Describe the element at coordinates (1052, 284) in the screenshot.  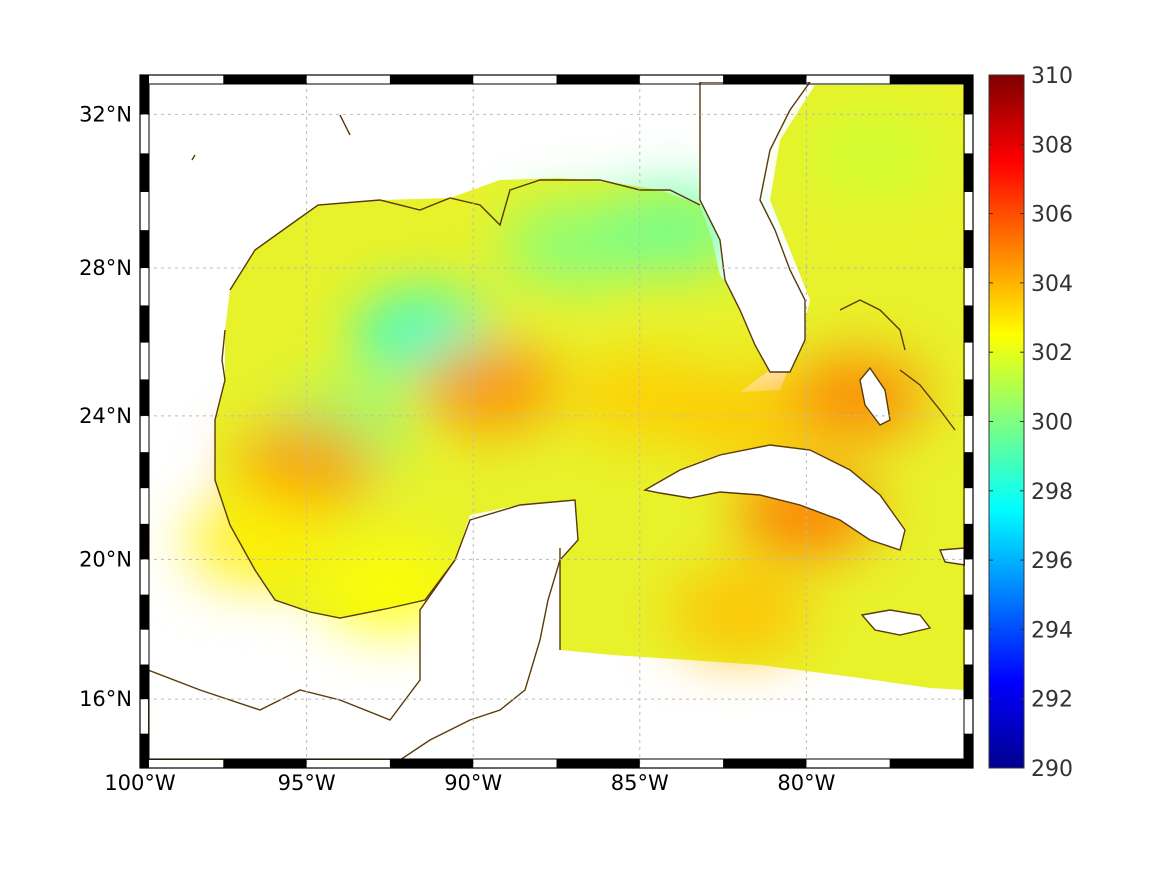
I see `colorbar-tick-label: 304` at that location.